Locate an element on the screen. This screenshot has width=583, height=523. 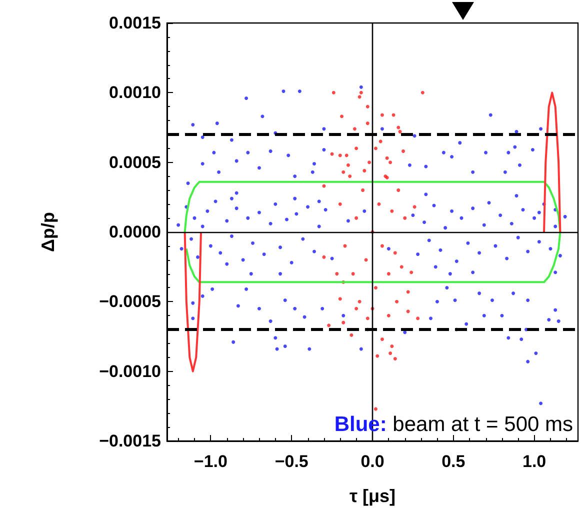
y-tick-label: −0.0005 is located at coordinates (130, 302).